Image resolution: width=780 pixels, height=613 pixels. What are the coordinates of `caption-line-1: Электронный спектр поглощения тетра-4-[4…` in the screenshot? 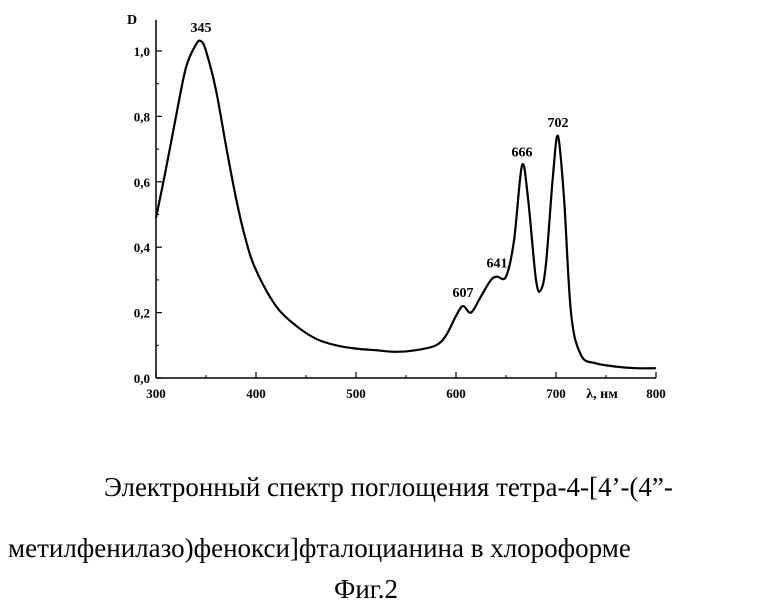 It's located at (388, 487).